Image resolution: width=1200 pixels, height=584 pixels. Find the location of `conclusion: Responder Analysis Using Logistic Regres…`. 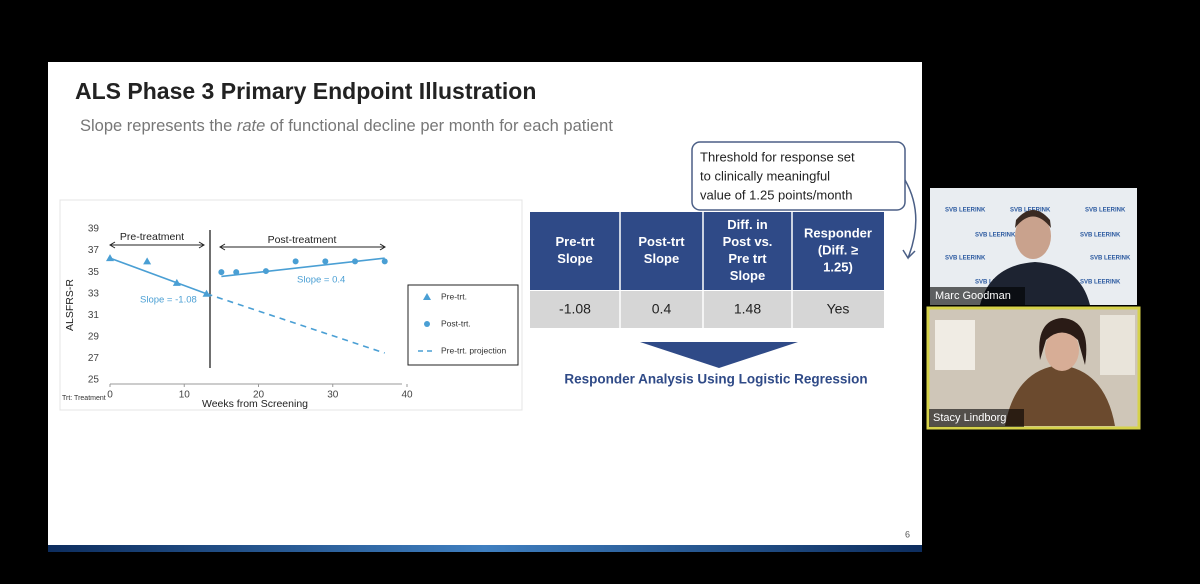

conclusion: Responder Analysis Using Logistic Regres… is located at coordinates (715, 379).